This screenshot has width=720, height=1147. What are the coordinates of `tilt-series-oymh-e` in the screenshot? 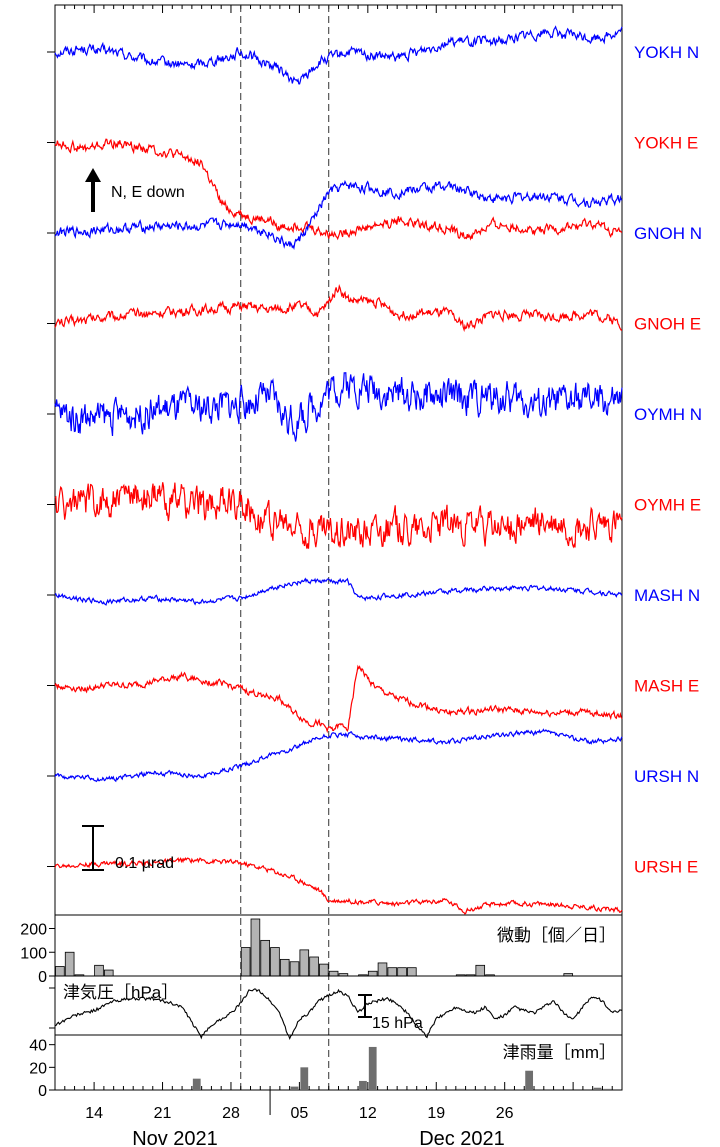 It's located at (338, 515).